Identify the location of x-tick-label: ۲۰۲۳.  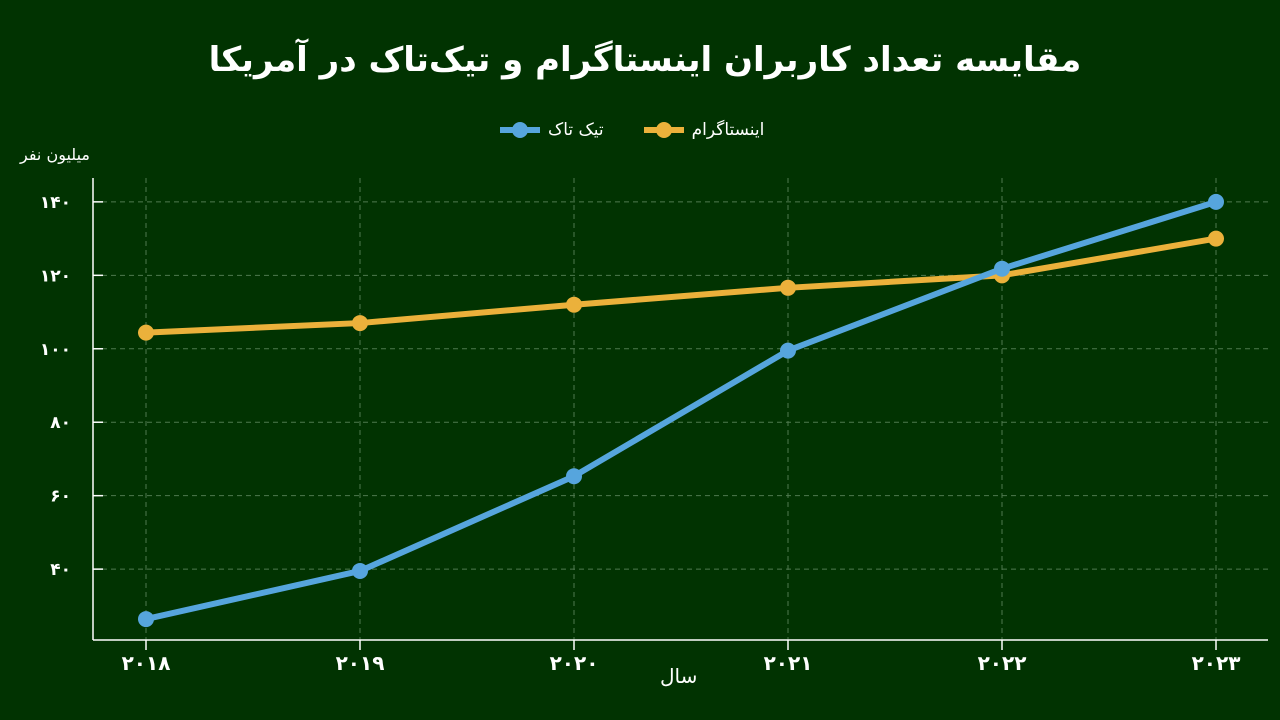
(1216, 663).